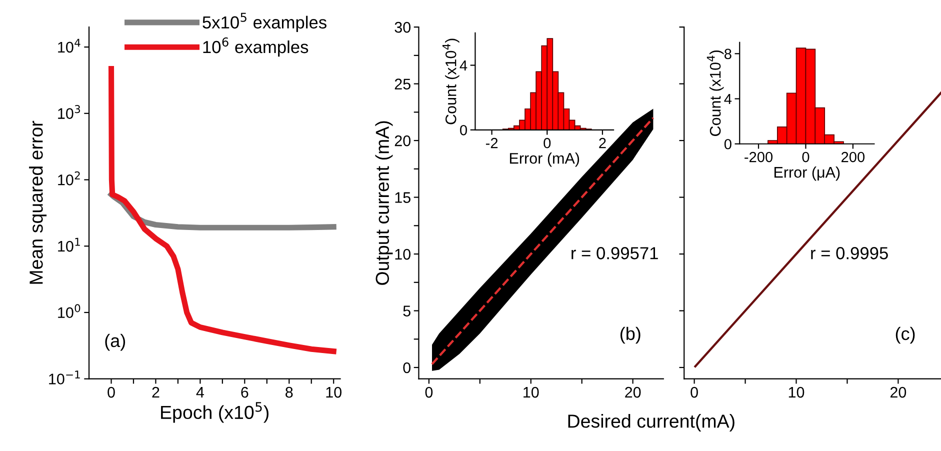  Describe the element at coordinates (728, 54) in the screenshot. I see `y-tick-label: 8` at that location.